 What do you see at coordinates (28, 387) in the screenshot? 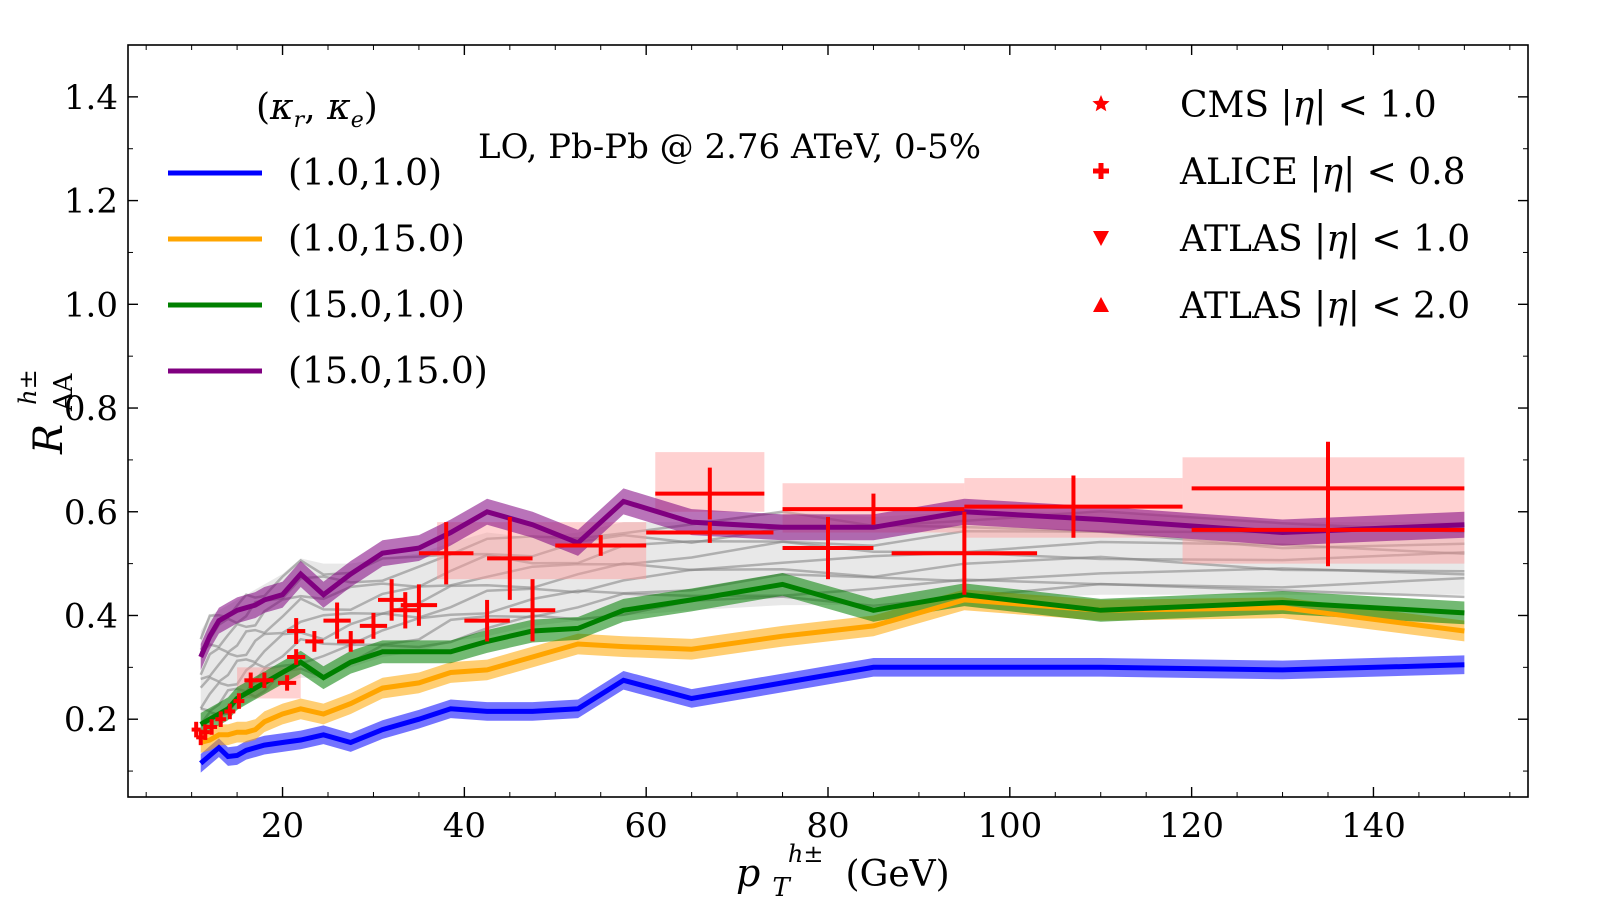
I see `y-axis-label-sup: h±` at bounding box center [28, 387].